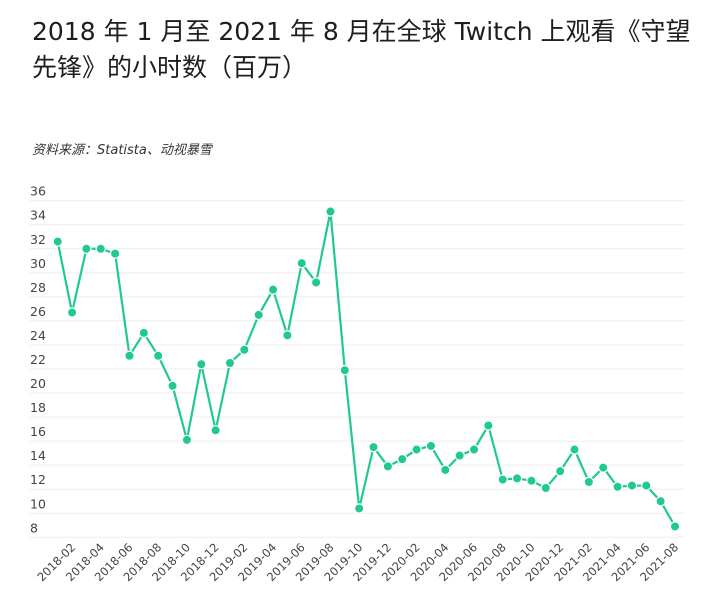 The height and width of the screenshot is (614, 721). What do you see at coordinates (38, 287) in the screenshot?
I see `y-tick-label: 28` at bounding box center [38, 287].